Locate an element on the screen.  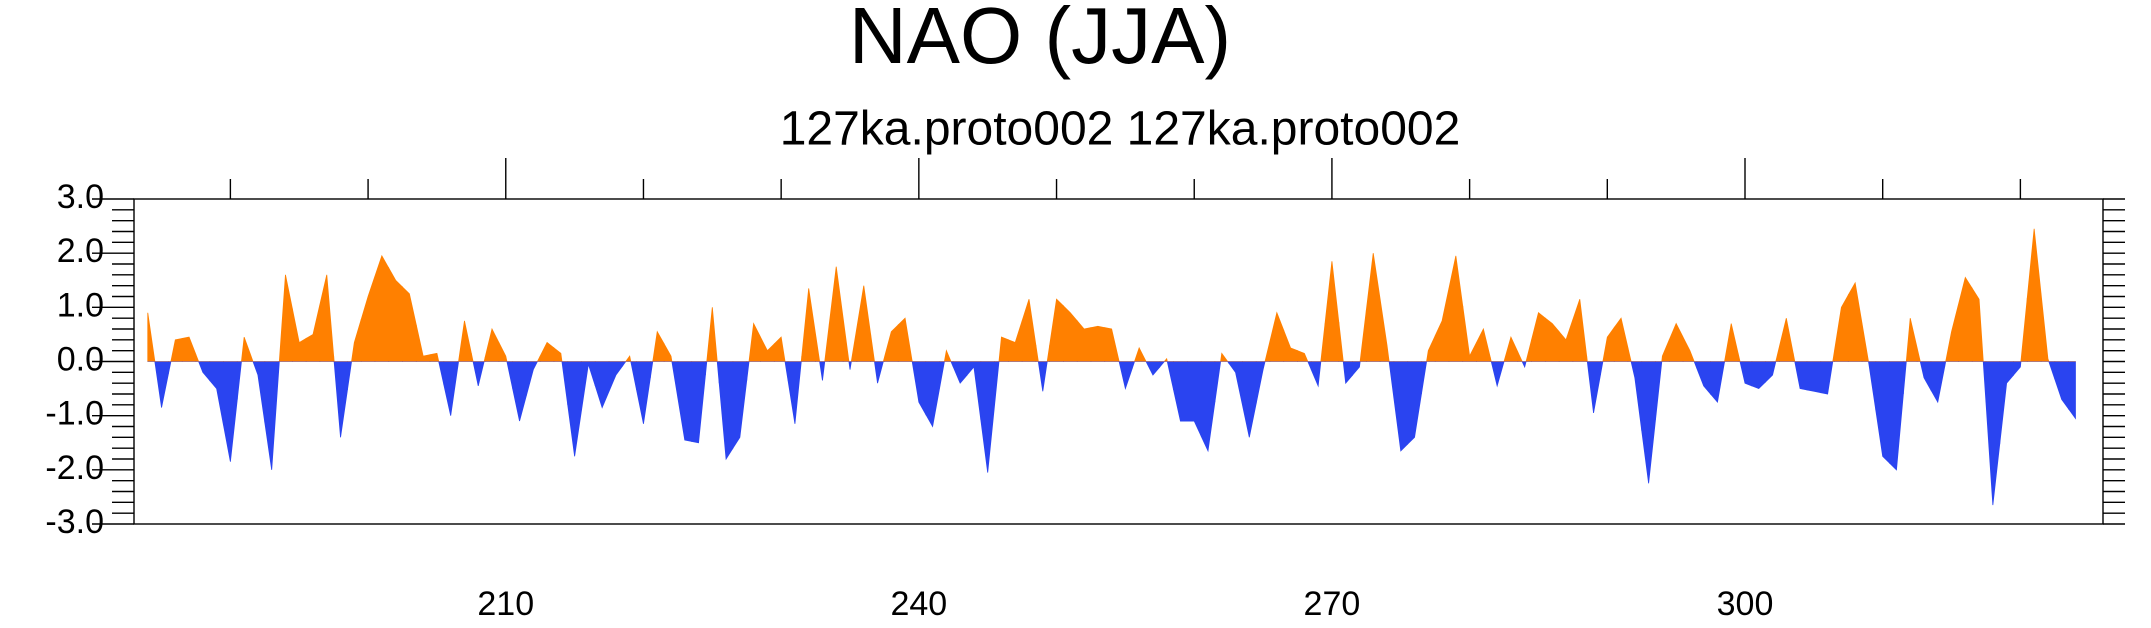
y-tick-label: 1.0 is located at coordinates (80, 305).